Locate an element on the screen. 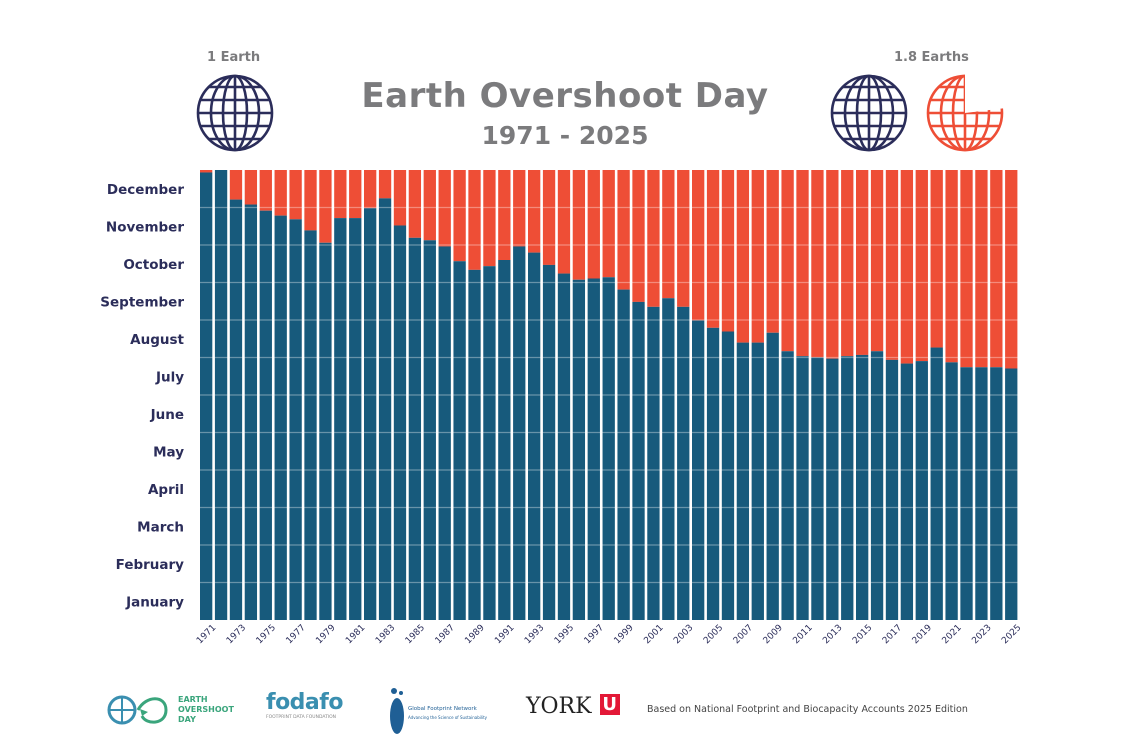 The width and height of the screenshot is (1130, 752). logo-text: OVERSHOOT is located at coordinates (206, 709).